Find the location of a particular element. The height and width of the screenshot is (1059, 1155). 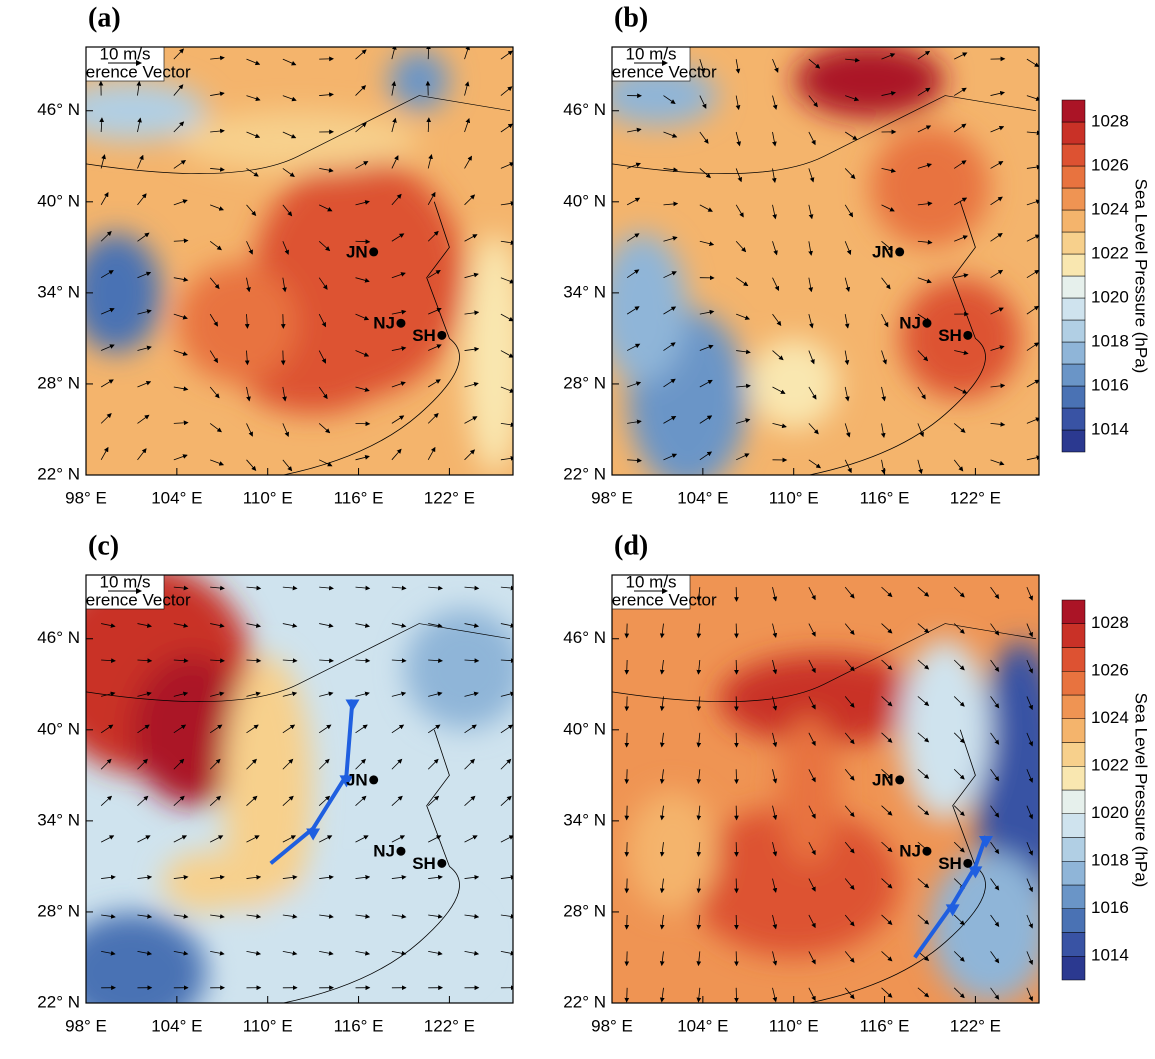

colorbar-tick-label: 1028 is located at coordinates (1110, 120).